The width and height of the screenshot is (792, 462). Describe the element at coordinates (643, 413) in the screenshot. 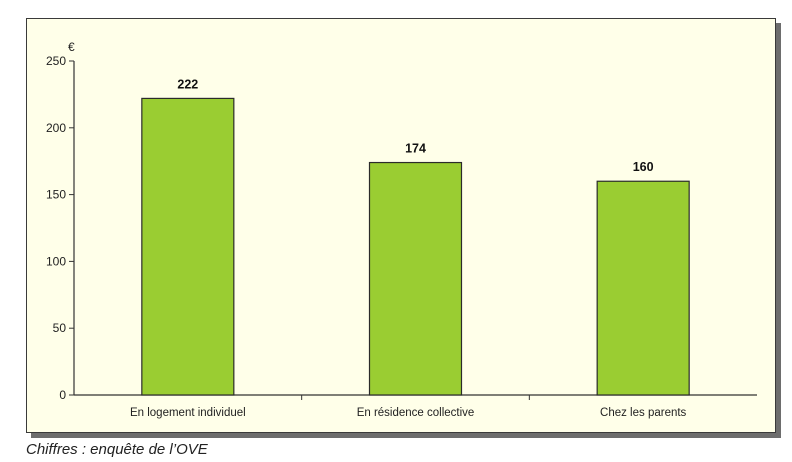

I see `x-tick-label: Chez les parents` at that location.